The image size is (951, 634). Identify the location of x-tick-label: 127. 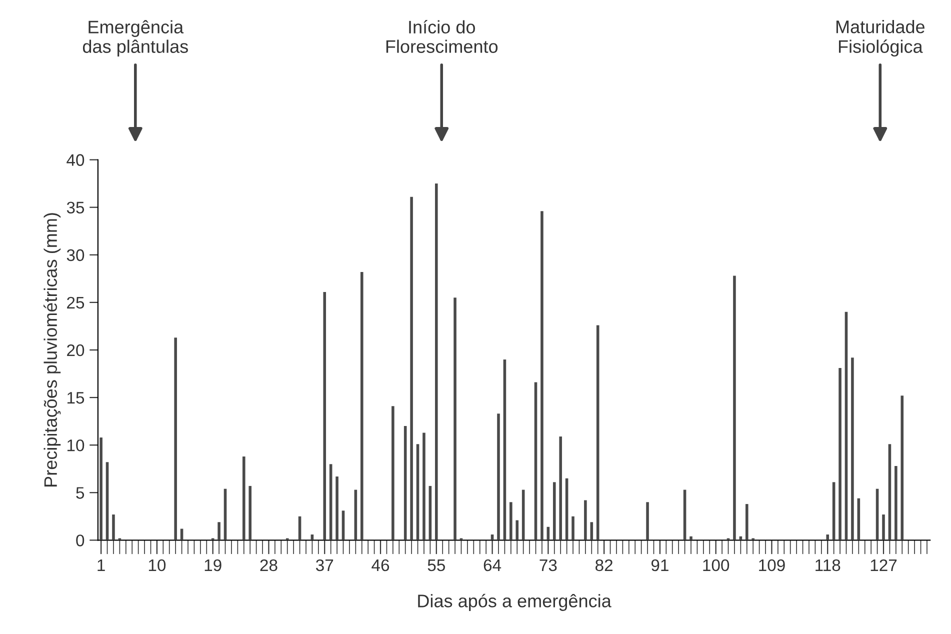
(883, 565).